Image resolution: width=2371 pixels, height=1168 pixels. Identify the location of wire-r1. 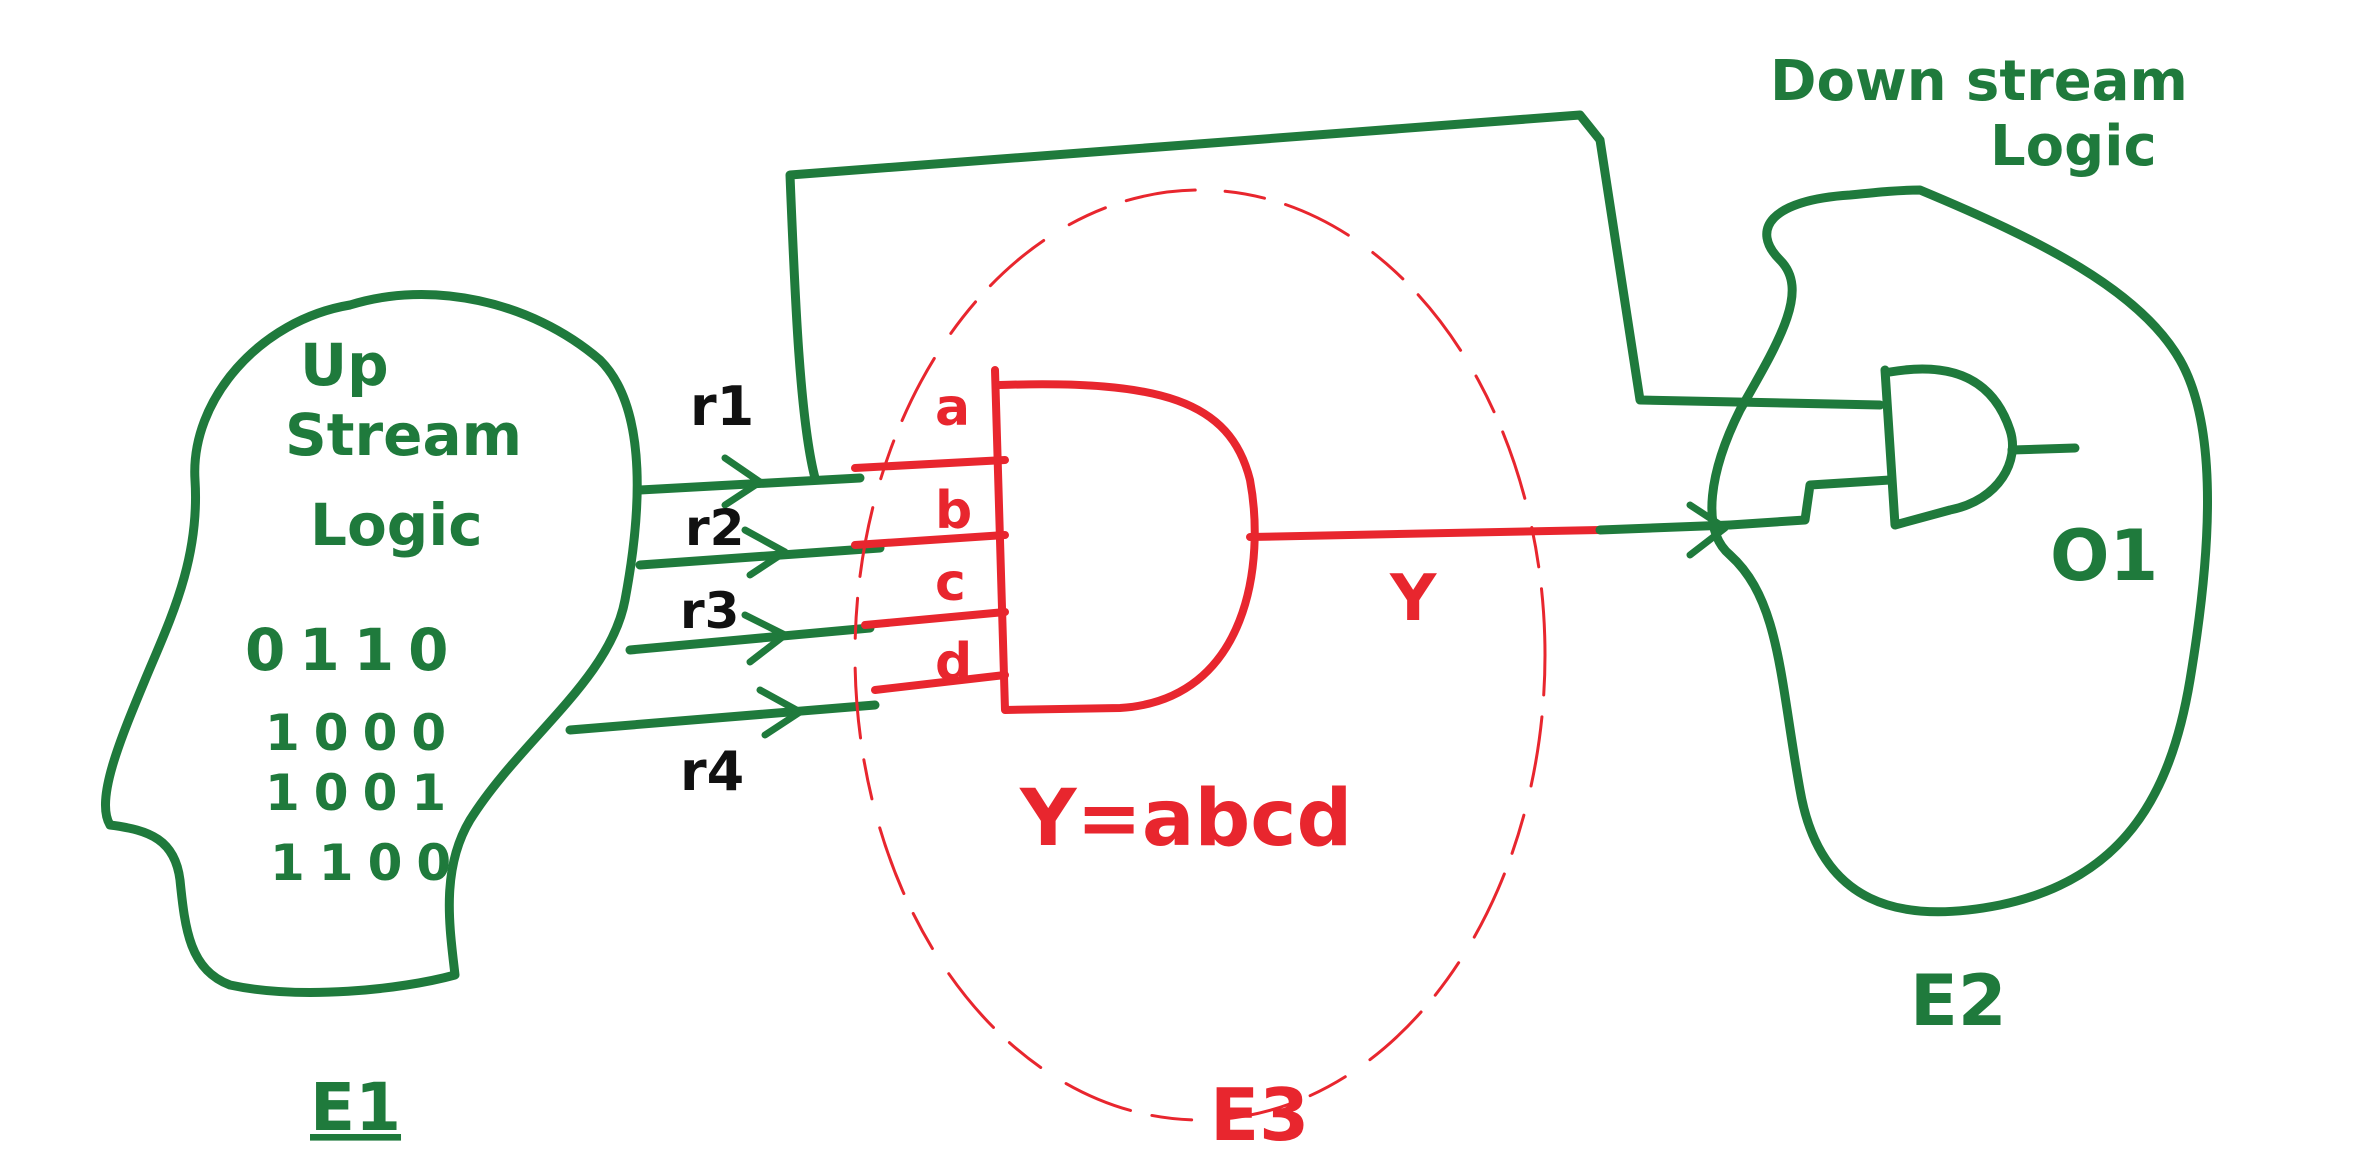
(750, 484).